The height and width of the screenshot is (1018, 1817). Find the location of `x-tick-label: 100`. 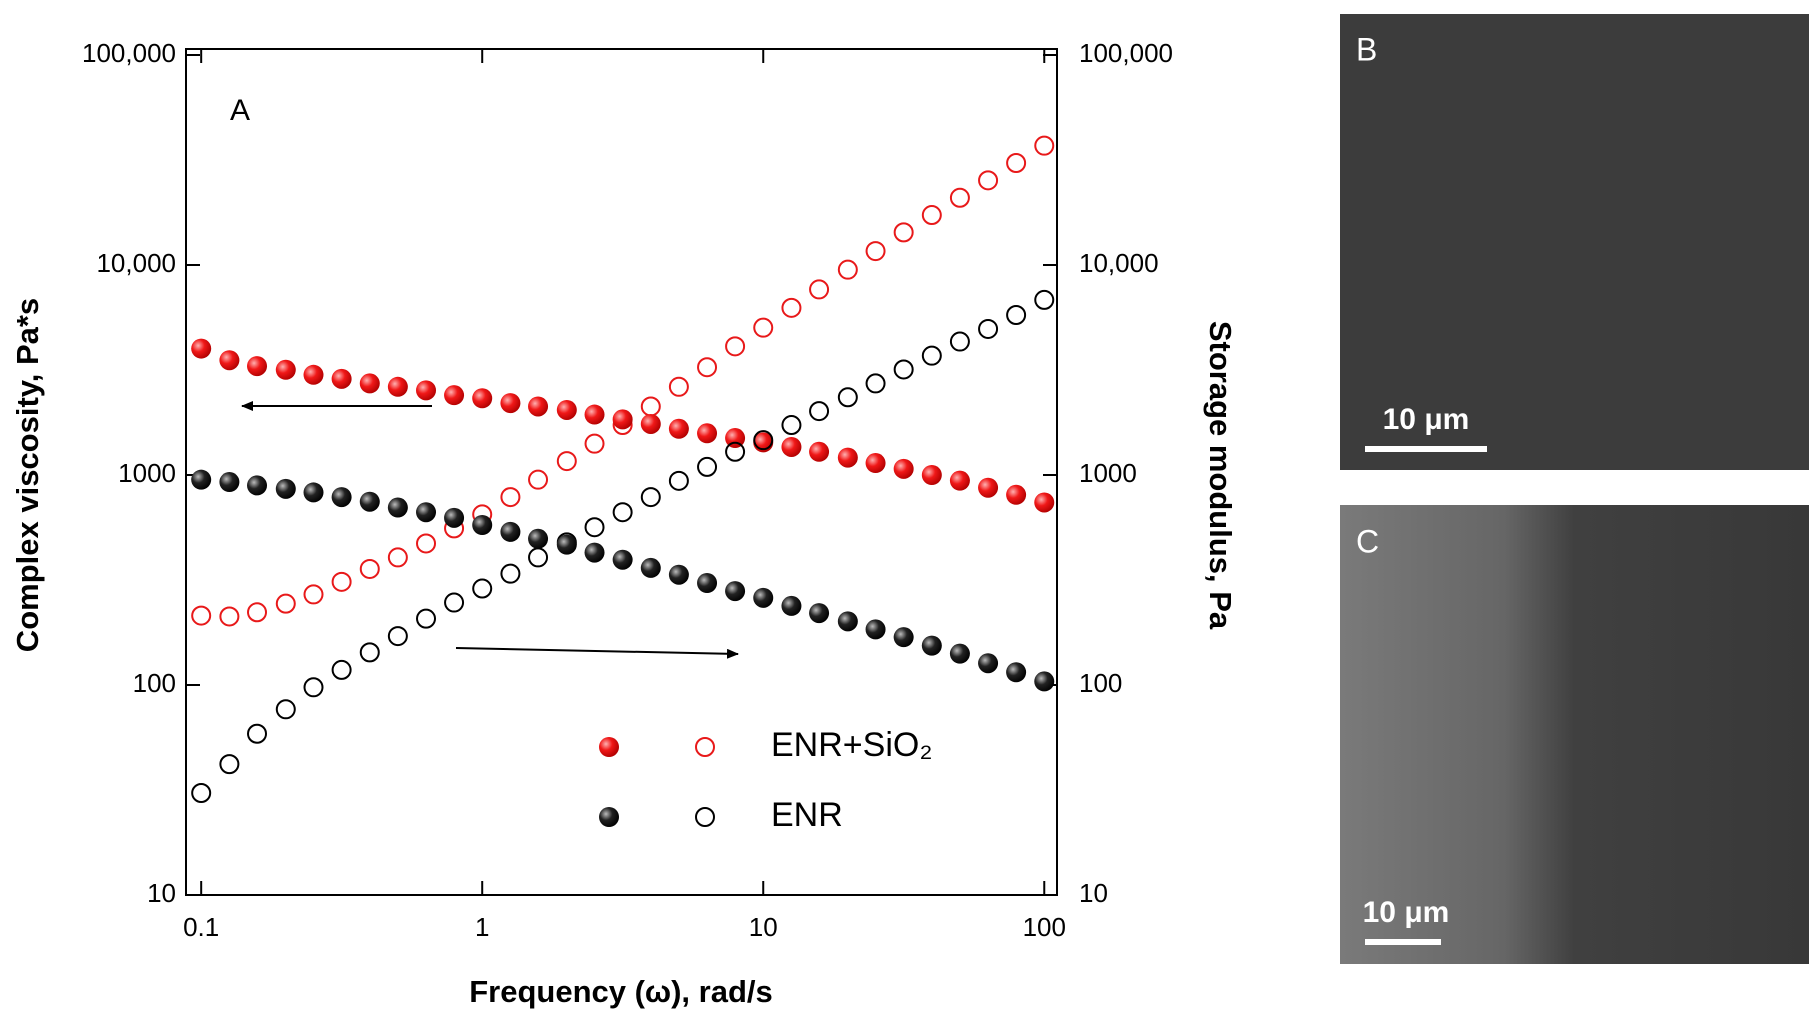

x-tick-label: 100 is located at coordinates (1044, 927).